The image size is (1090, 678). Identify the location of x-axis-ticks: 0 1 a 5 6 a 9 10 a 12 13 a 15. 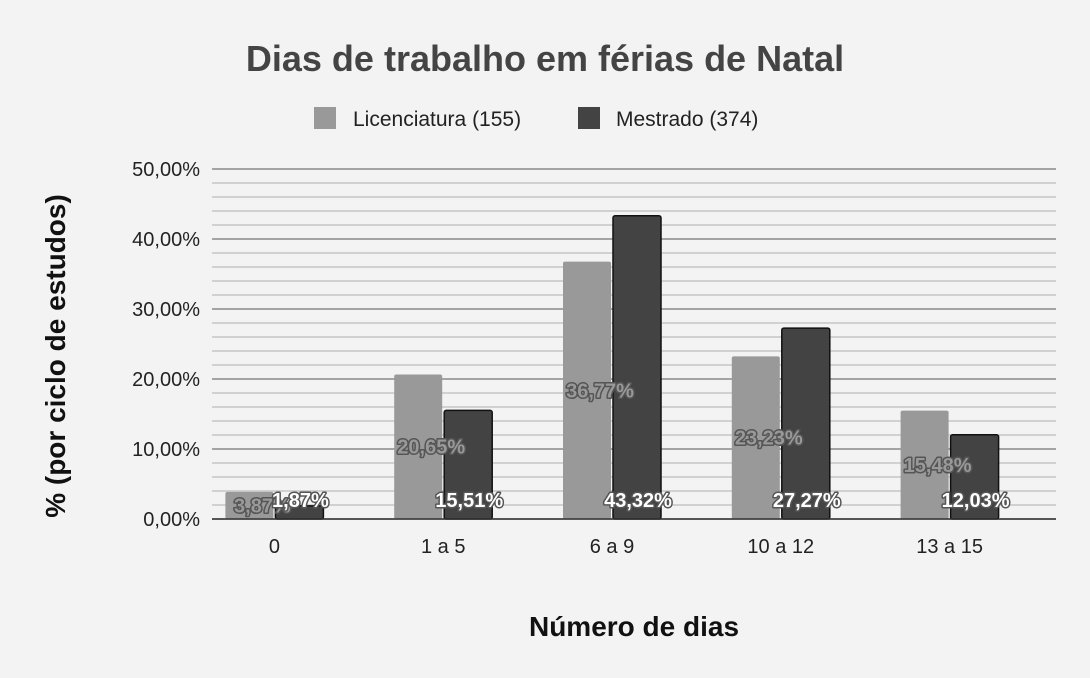
(626, 547).